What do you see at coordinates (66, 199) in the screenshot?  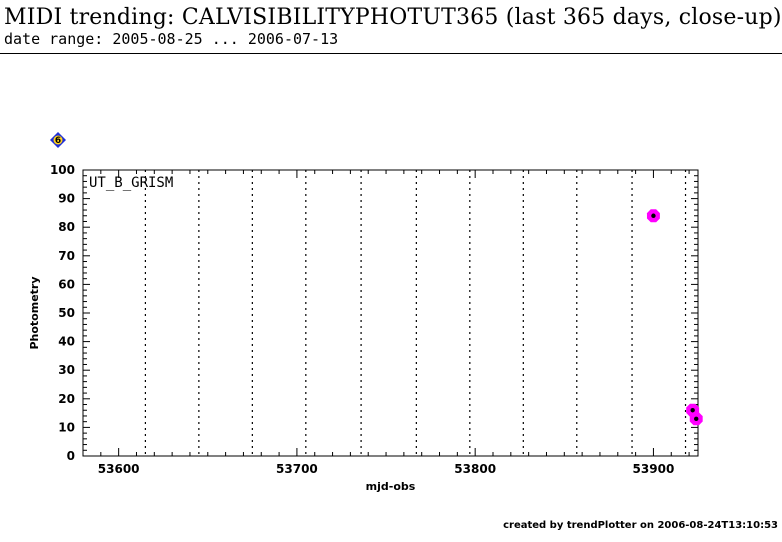 I see `y-tick-label: 90` at bounding box center [66, 199].